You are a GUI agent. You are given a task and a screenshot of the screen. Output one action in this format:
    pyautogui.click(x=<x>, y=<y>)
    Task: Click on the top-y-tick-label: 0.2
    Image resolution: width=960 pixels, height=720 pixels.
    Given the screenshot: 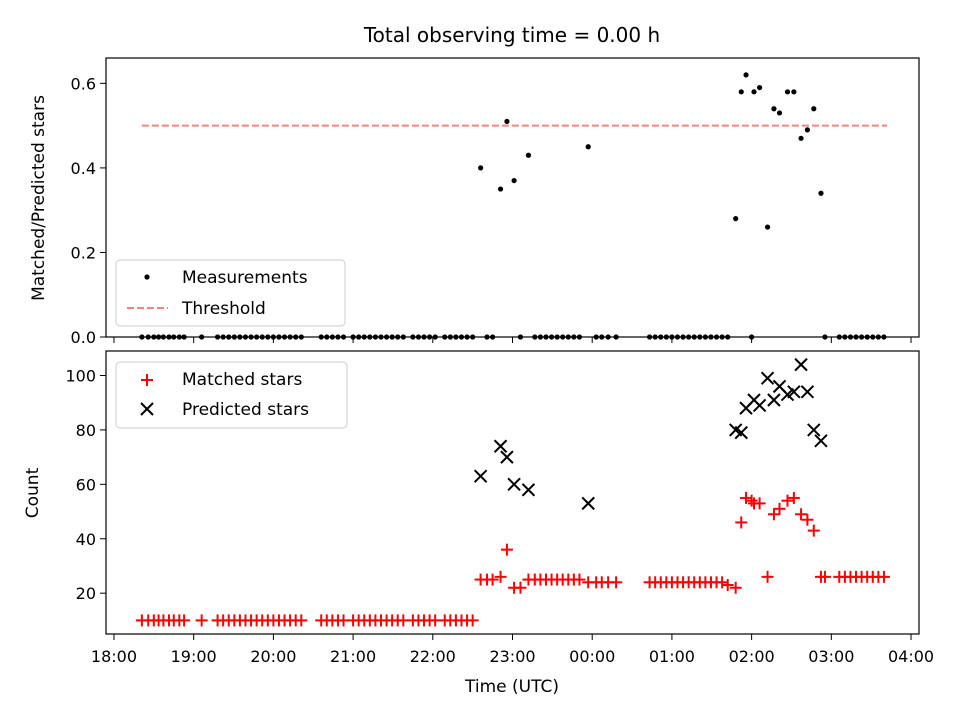 What is the action you would take?
    pyautogui.click(x=83, y=252)
    